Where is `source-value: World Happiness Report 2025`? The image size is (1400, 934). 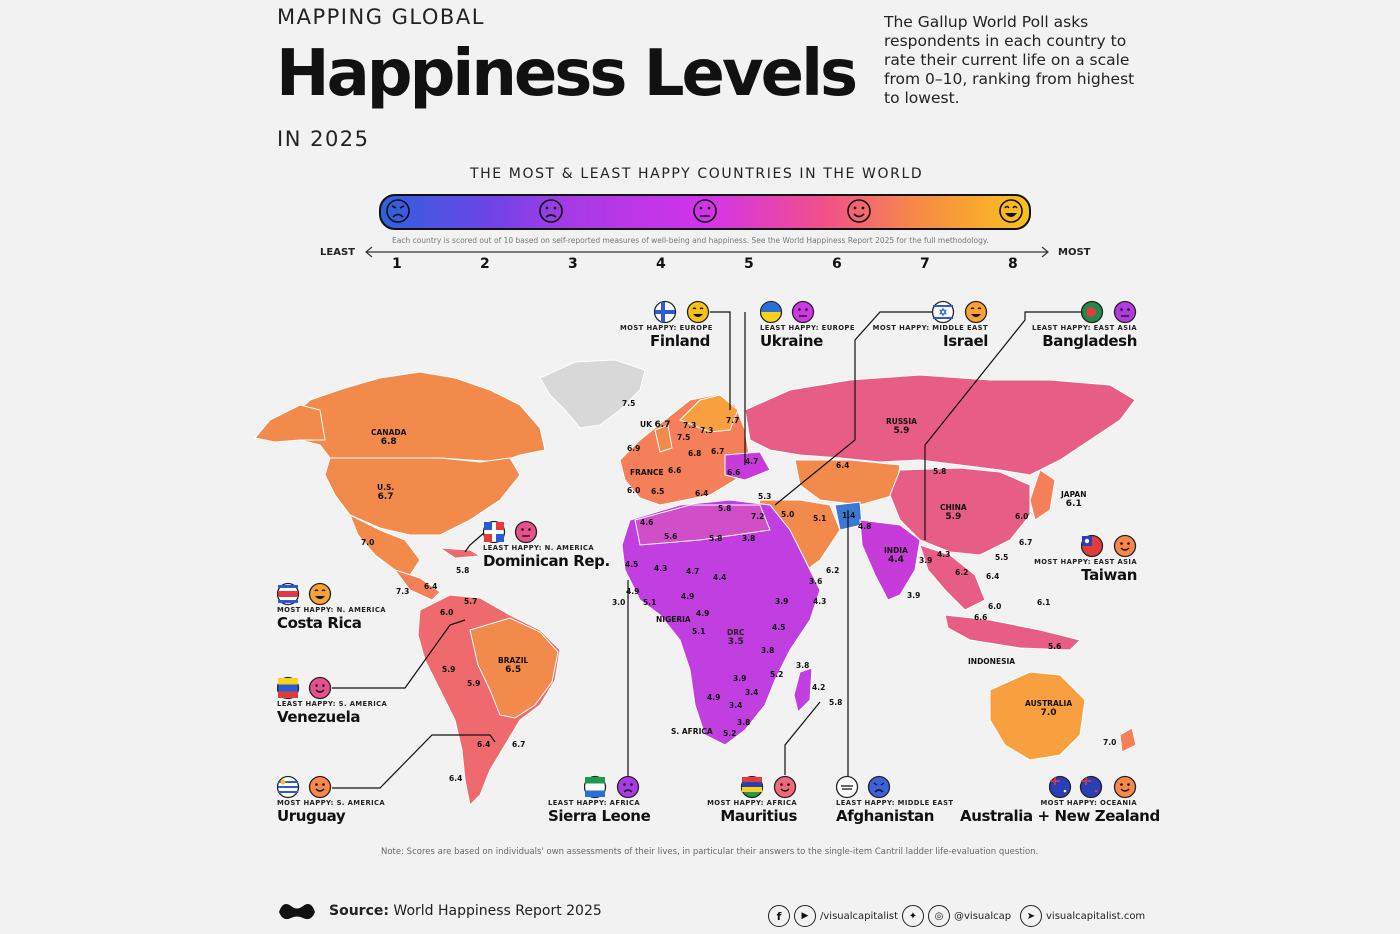
source-value: World Happiness Report 2025 is located at coordinates (497, 911).